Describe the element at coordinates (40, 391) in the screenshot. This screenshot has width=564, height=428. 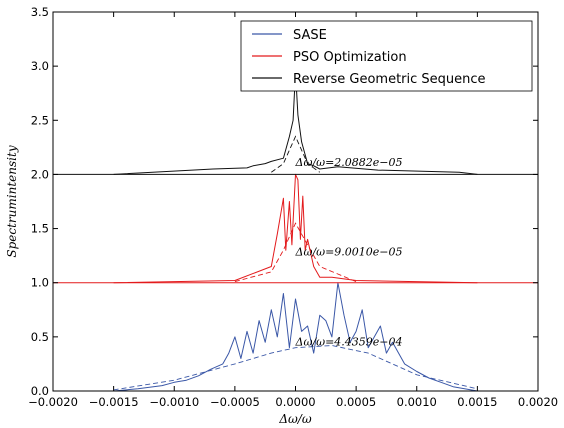
I see `y-tick-label: 0.0` at that location.